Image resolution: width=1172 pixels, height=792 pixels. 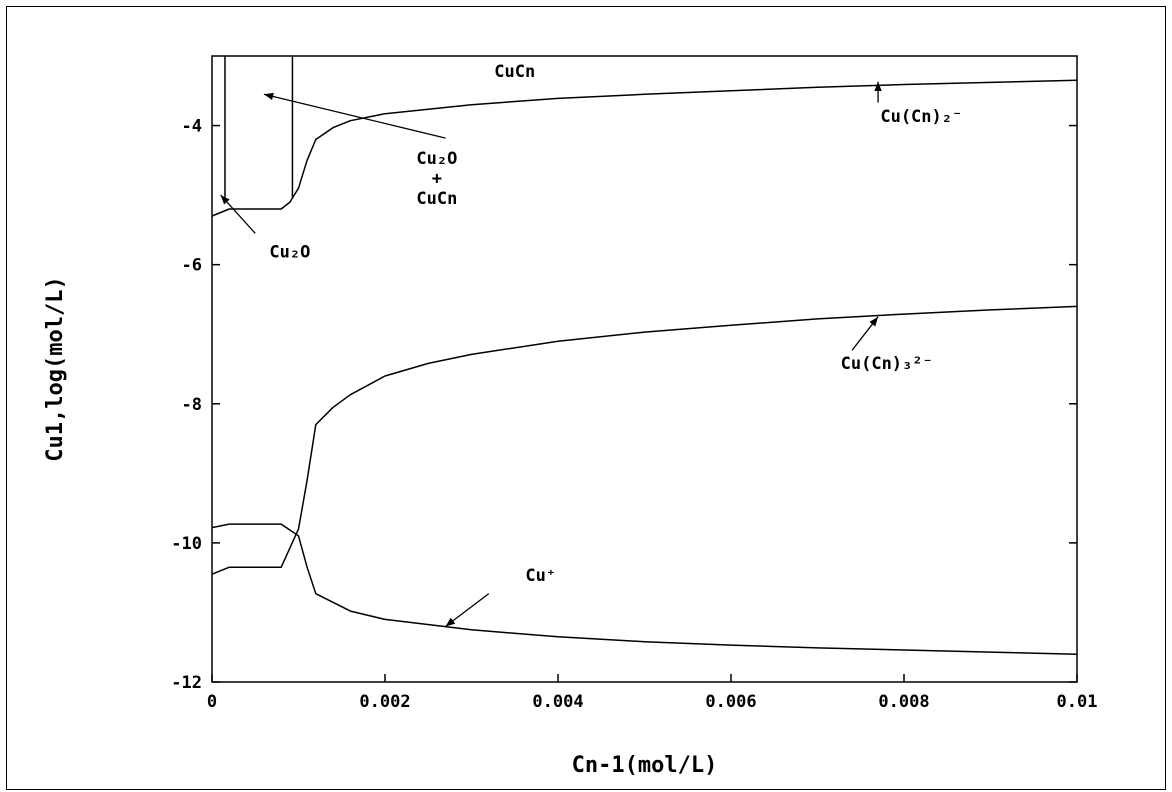 What do you see at coordinates (557, 702) in the screenshot?
I see `x-tick-label: 0.004` at bounding box center [557, 702].